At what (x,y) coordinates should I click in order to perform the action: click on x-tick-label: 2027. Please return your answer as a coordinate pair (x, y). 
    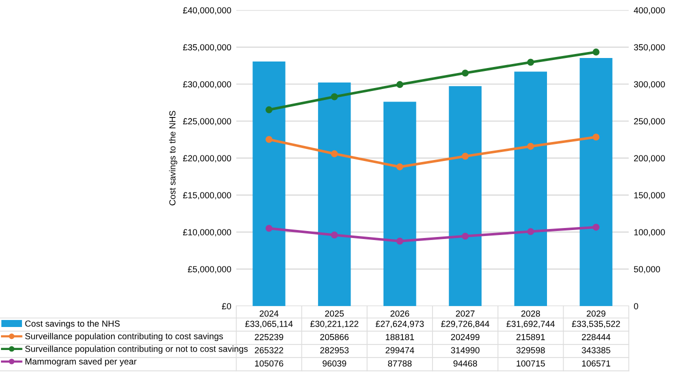
    Looking at the image, I should click on (465, 313).